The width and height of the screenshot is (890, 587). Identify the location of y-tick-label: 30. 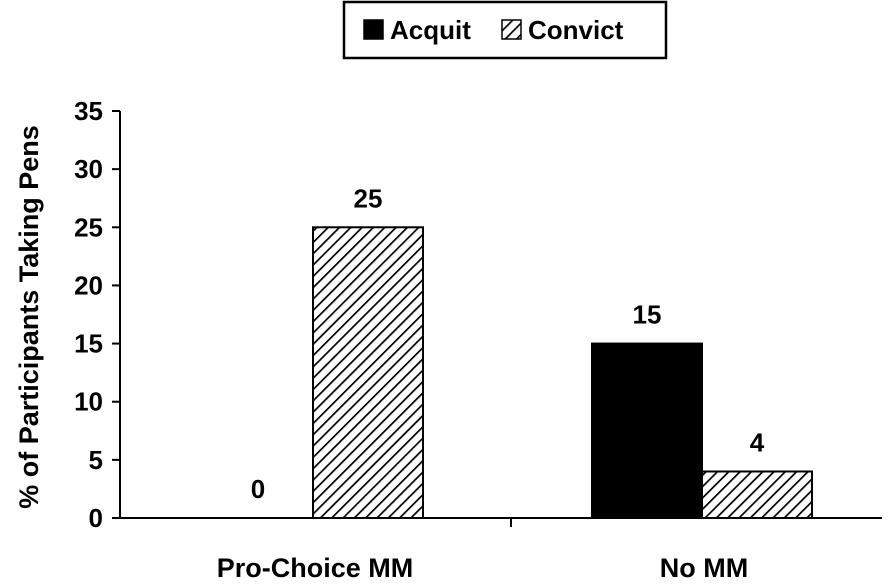
(88, 169).